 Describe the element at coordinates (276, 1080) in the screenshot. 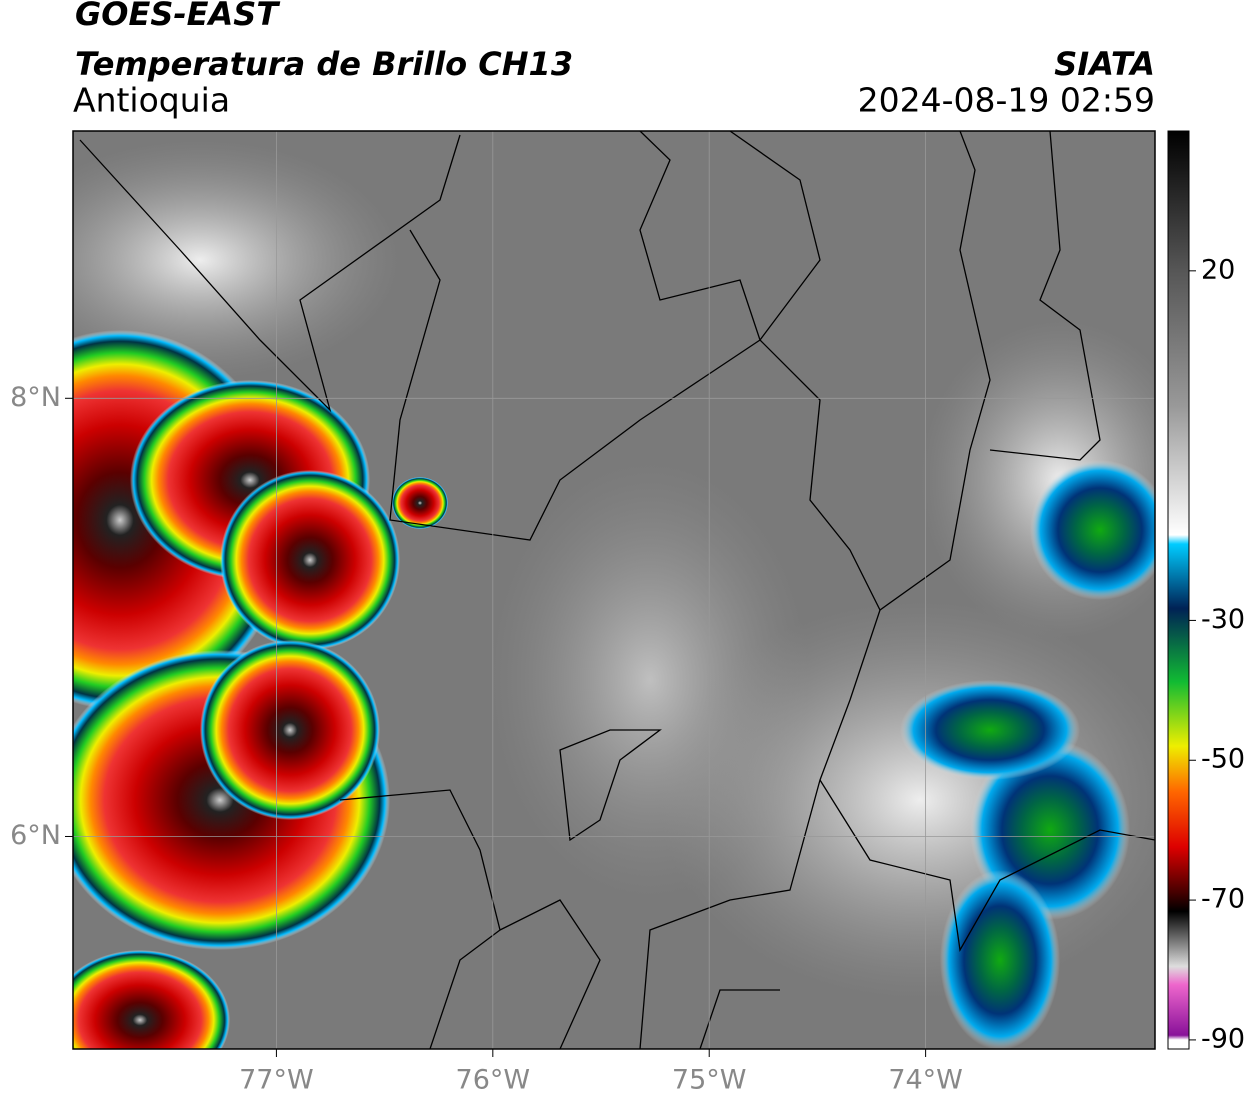

I see `x-tick-label: 77°W` at that location.